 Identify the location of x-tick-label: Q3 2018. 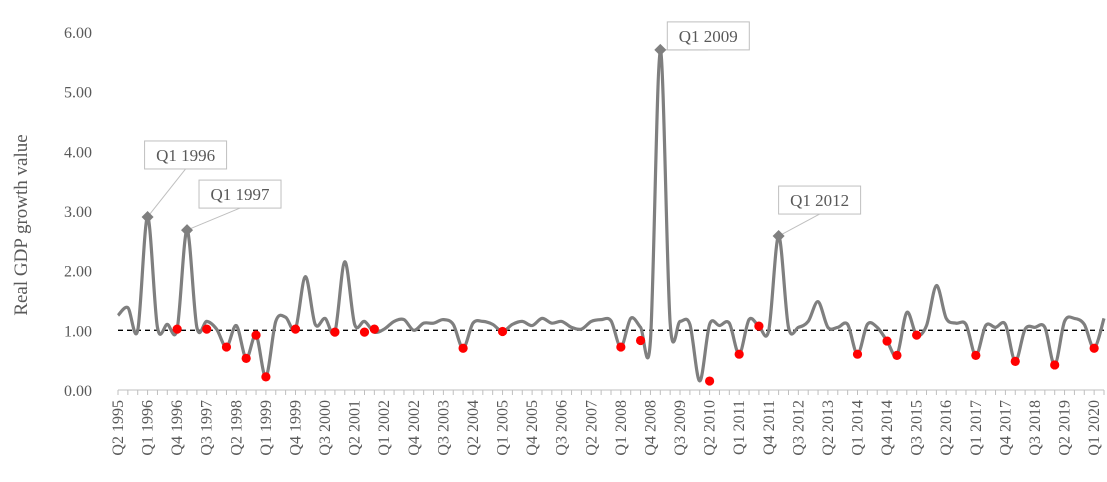
(1035, 428).